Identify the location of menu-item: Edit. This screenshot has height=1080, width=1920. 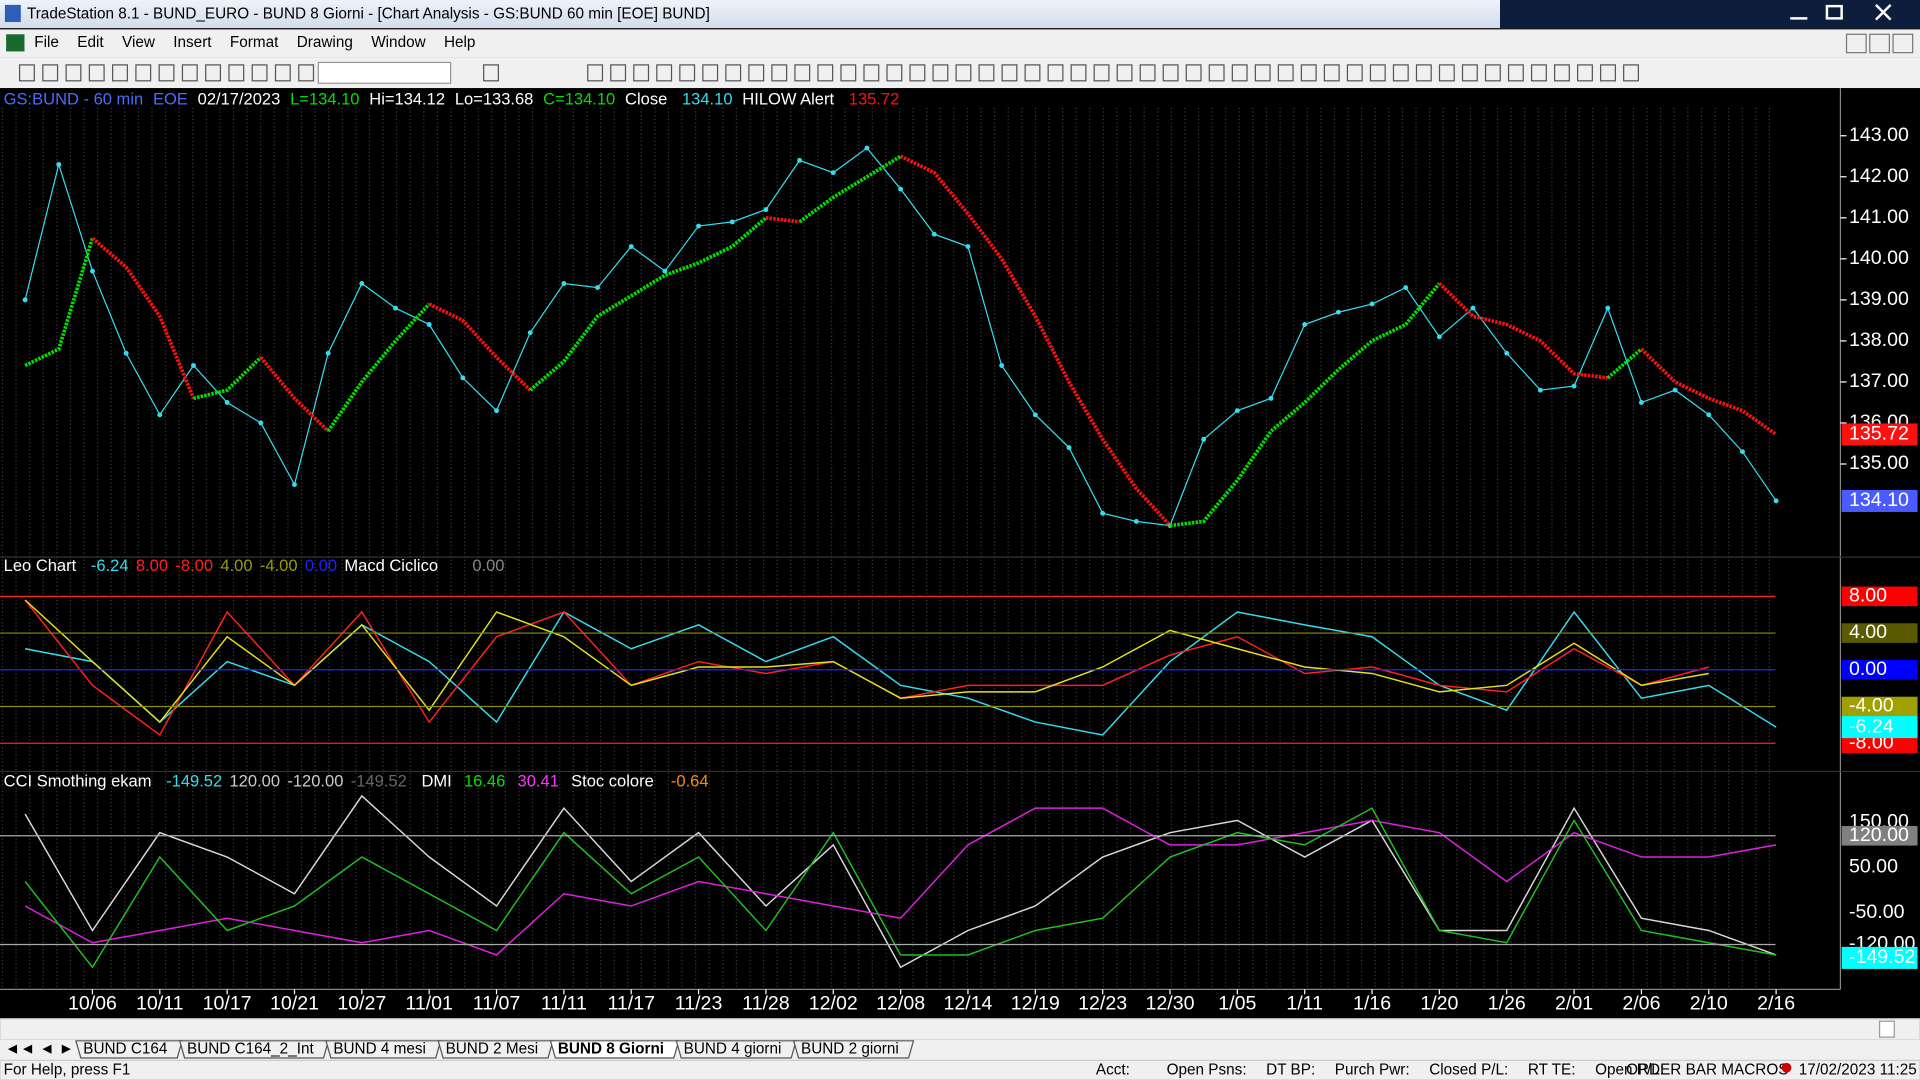
(90, 42).